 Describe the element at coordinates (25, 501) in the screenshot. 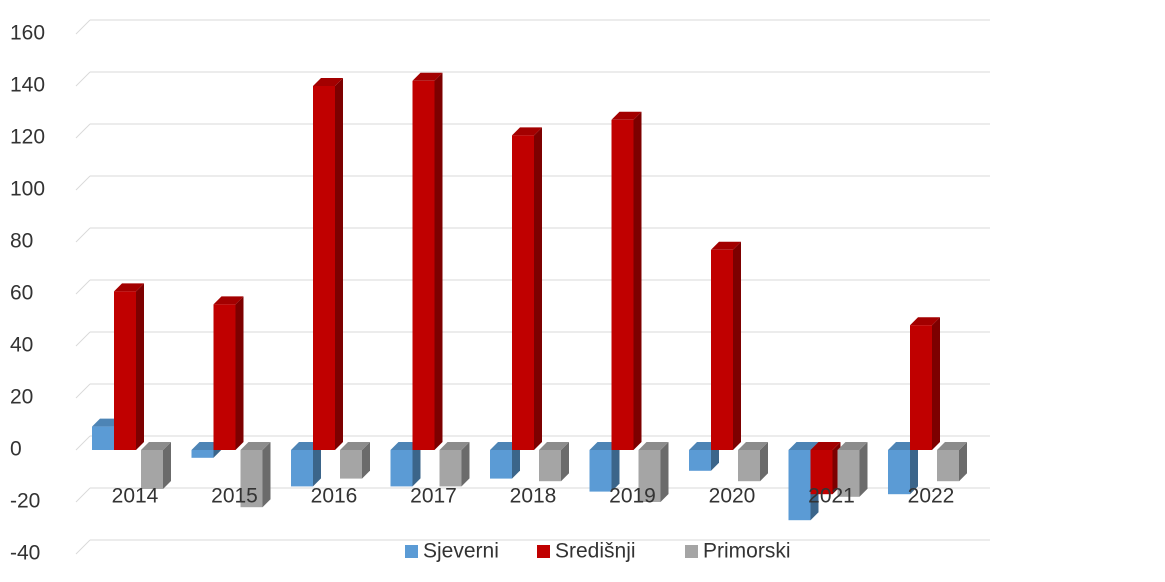

I see `y-tick-label: -20` at that location.